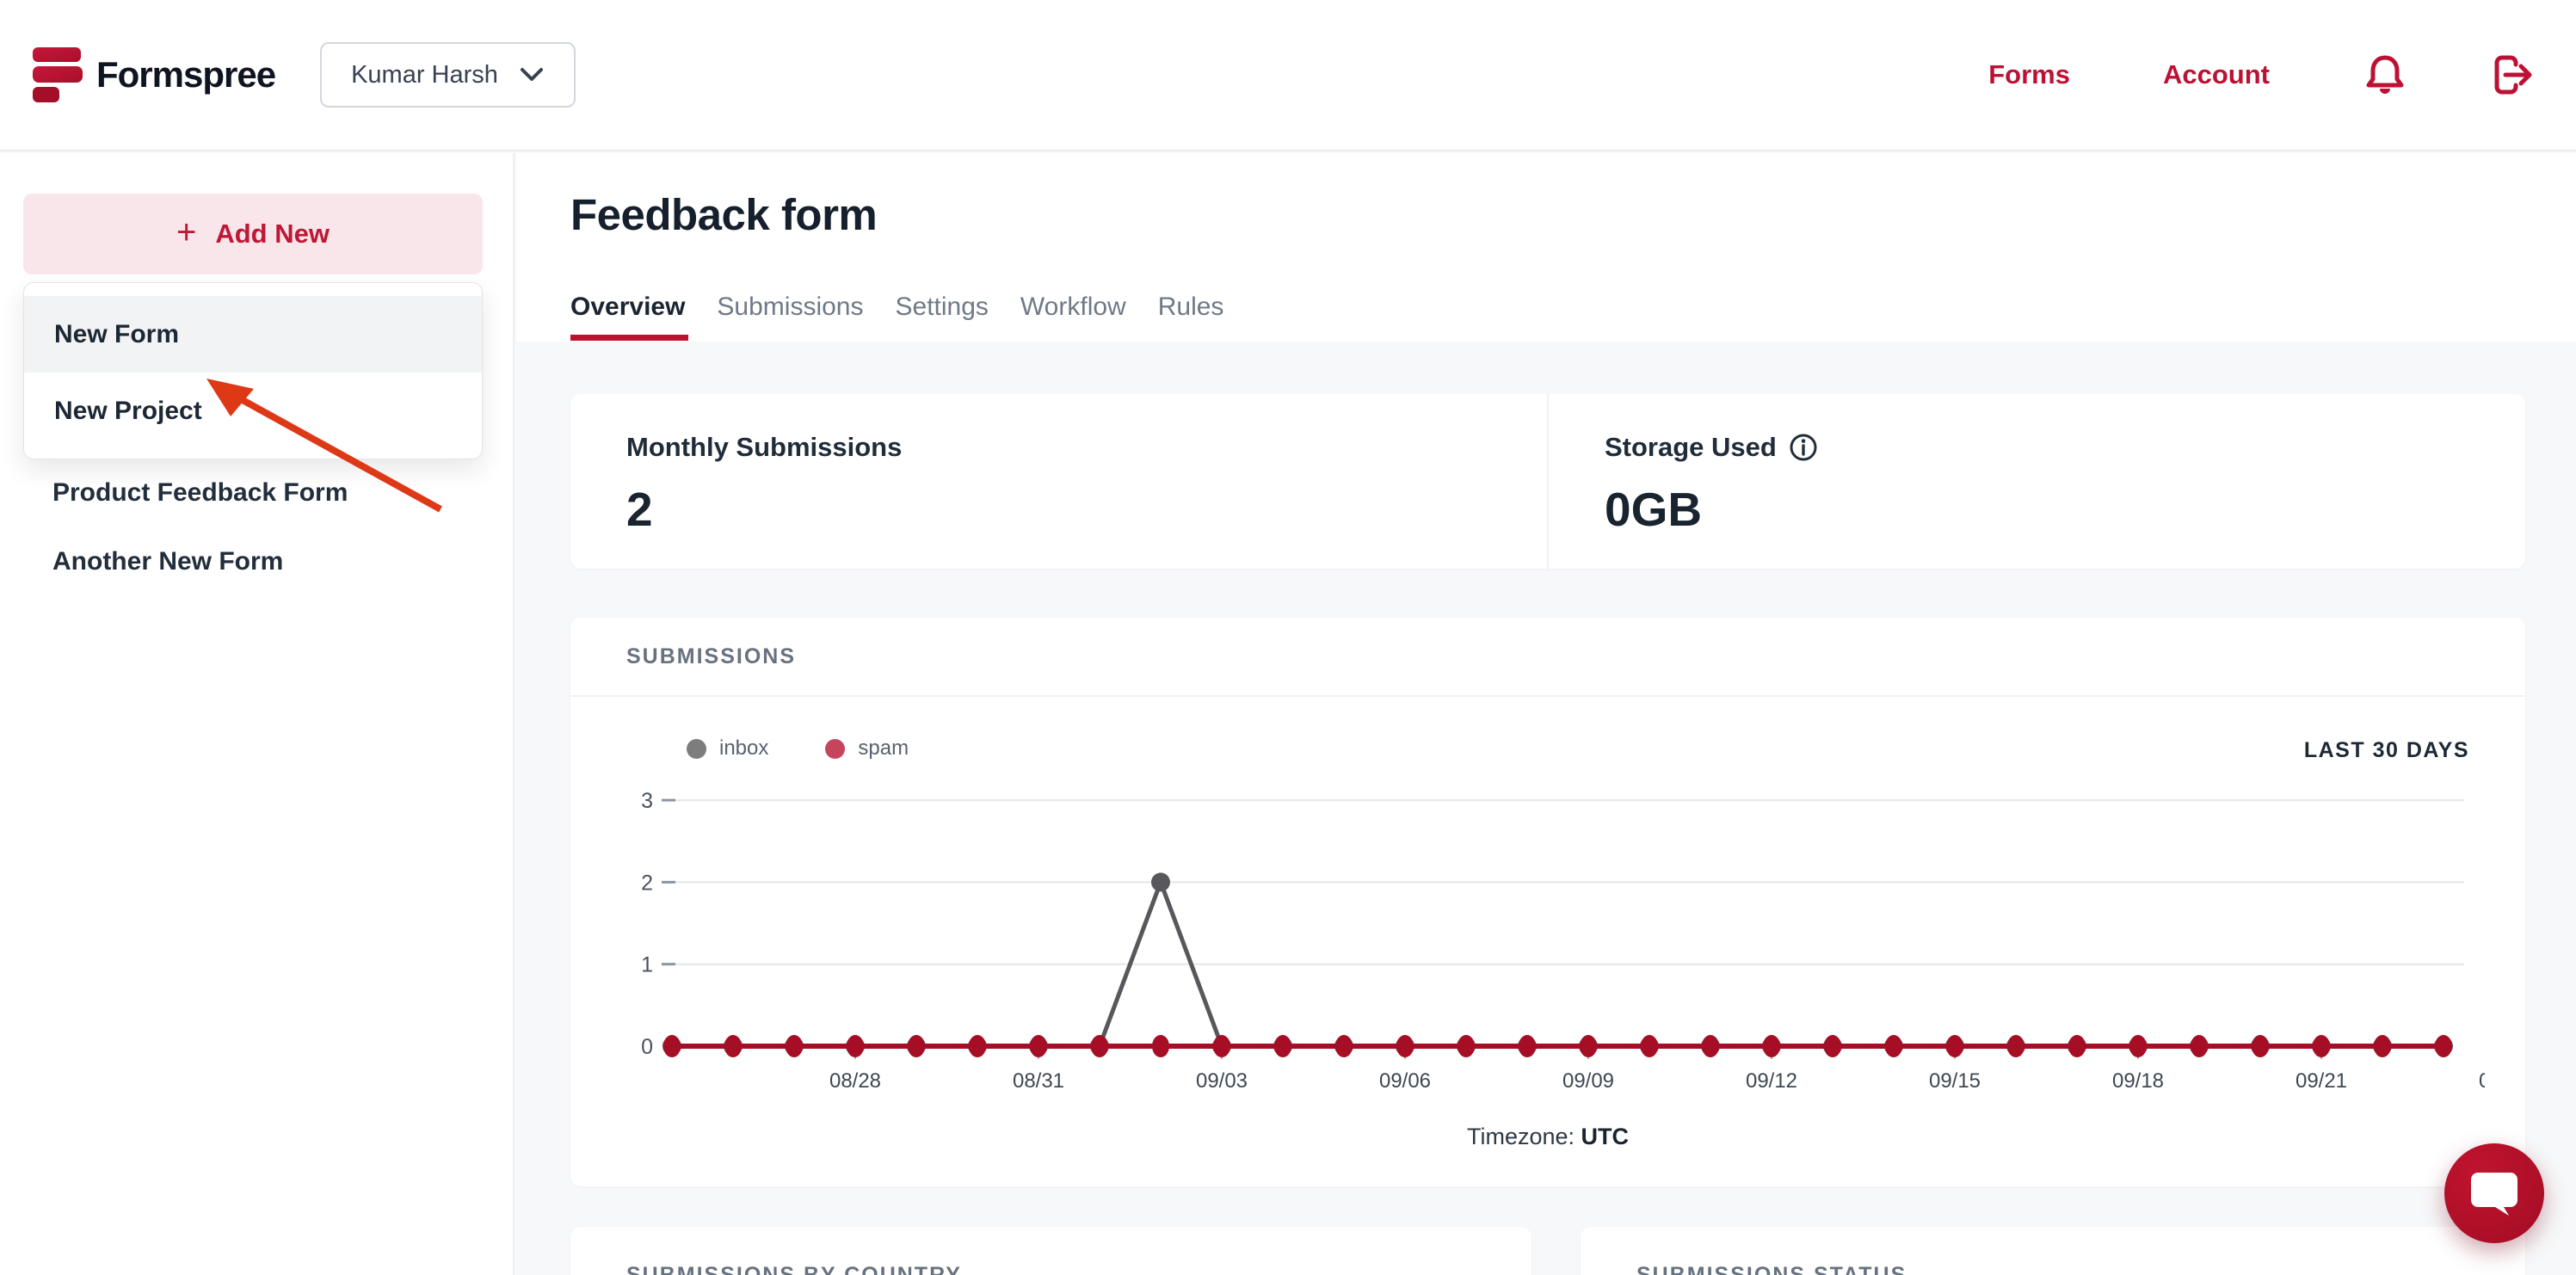 This screenshot has height=1275, width=2576. What do you see at coordinates (1588, 1081) in the screenshot?
I see `svg-text: 09/09` at bounding box center [1588, 1081].